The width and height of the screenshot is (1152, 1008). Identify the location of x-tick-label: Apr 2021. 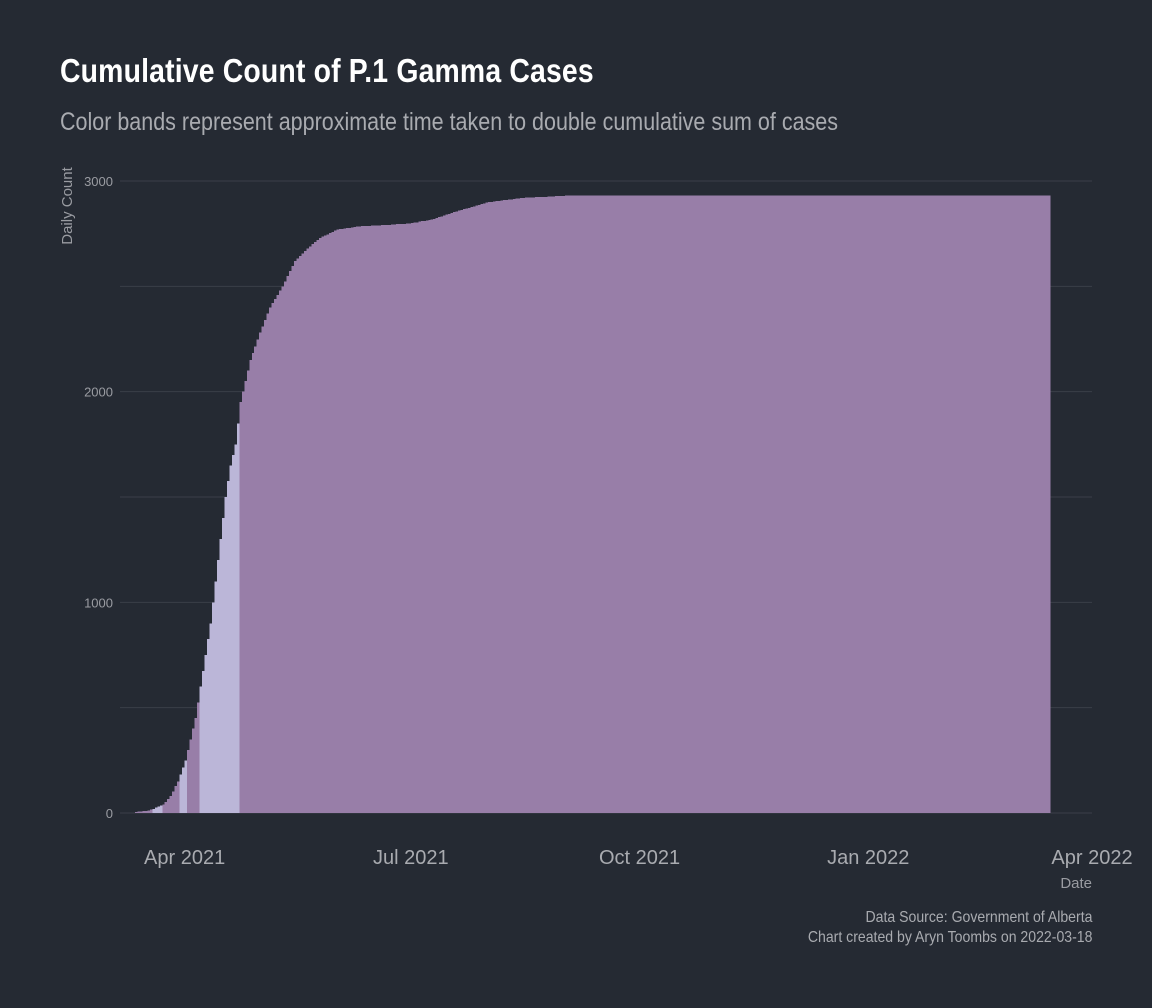
(184, 858).